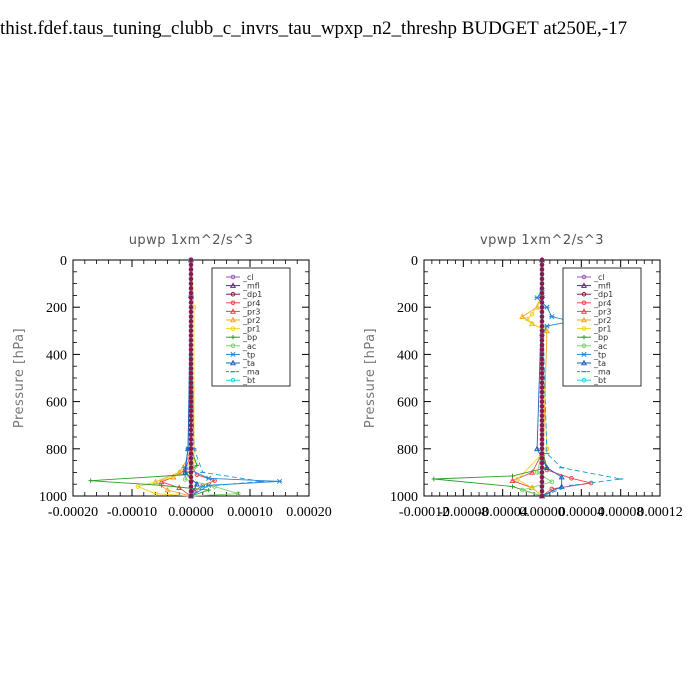 This screenshot has width=700, height=700. Describe the element at coordinates (584, 319) in the screenshot. I see `legend-marker-pr2` at that location.